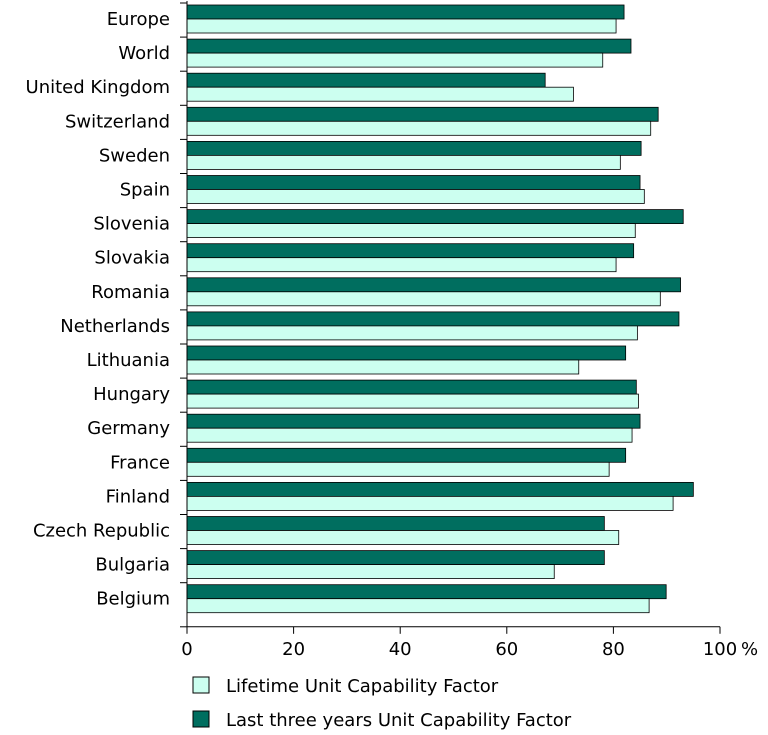 Image resolution: width=768 pixels, height=735 pixels. Describe the element at coordinates (409, 435) in the screenshot. I see `bar-germany-lifetime` at that location.